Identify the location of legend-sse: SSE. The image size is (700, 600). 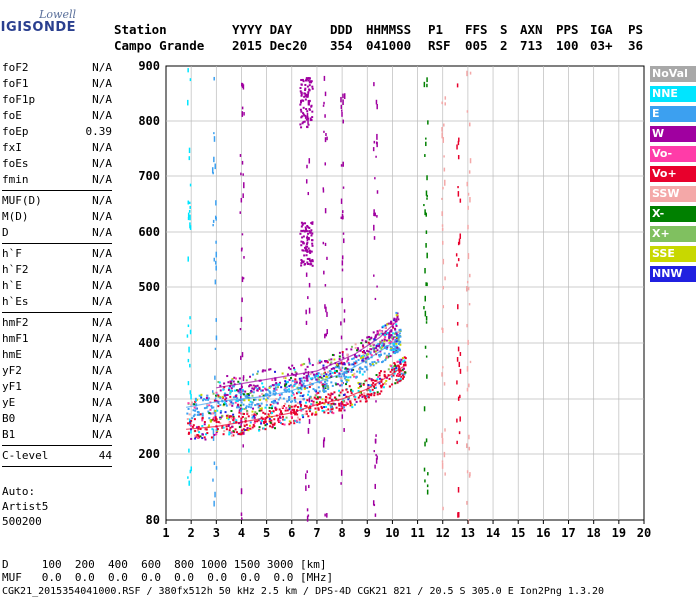
(673, 254).